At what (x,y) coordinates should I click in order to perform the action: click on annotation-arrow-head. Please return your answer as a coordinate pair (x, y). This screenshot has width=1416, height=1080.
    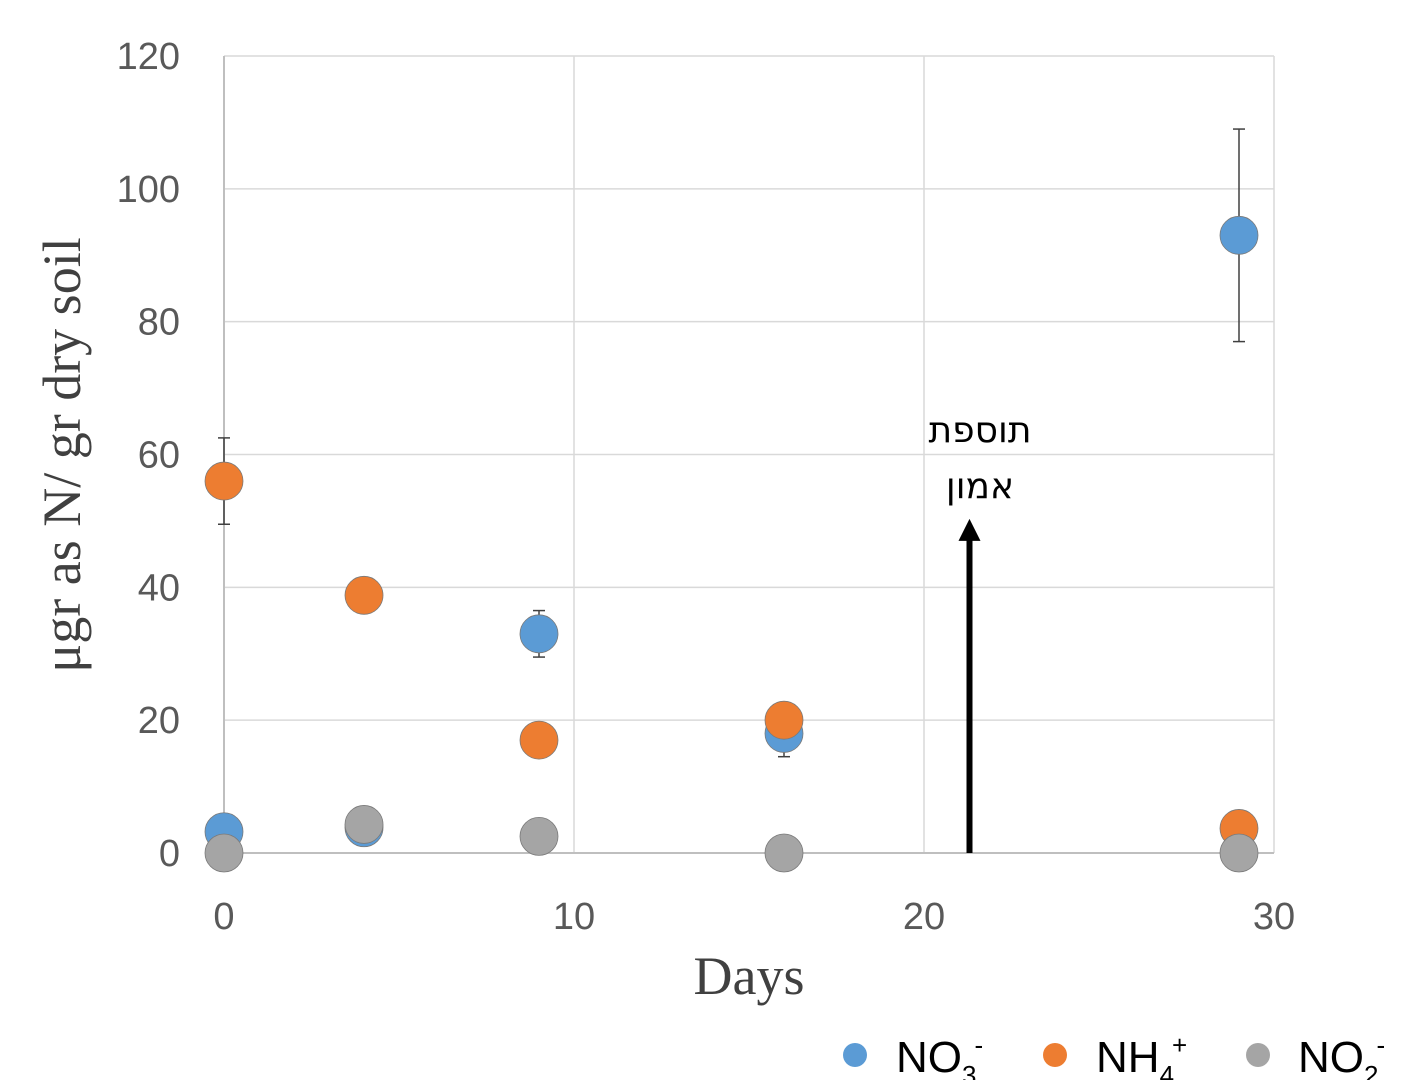
    Looking at the image, I should click on (969, 529).